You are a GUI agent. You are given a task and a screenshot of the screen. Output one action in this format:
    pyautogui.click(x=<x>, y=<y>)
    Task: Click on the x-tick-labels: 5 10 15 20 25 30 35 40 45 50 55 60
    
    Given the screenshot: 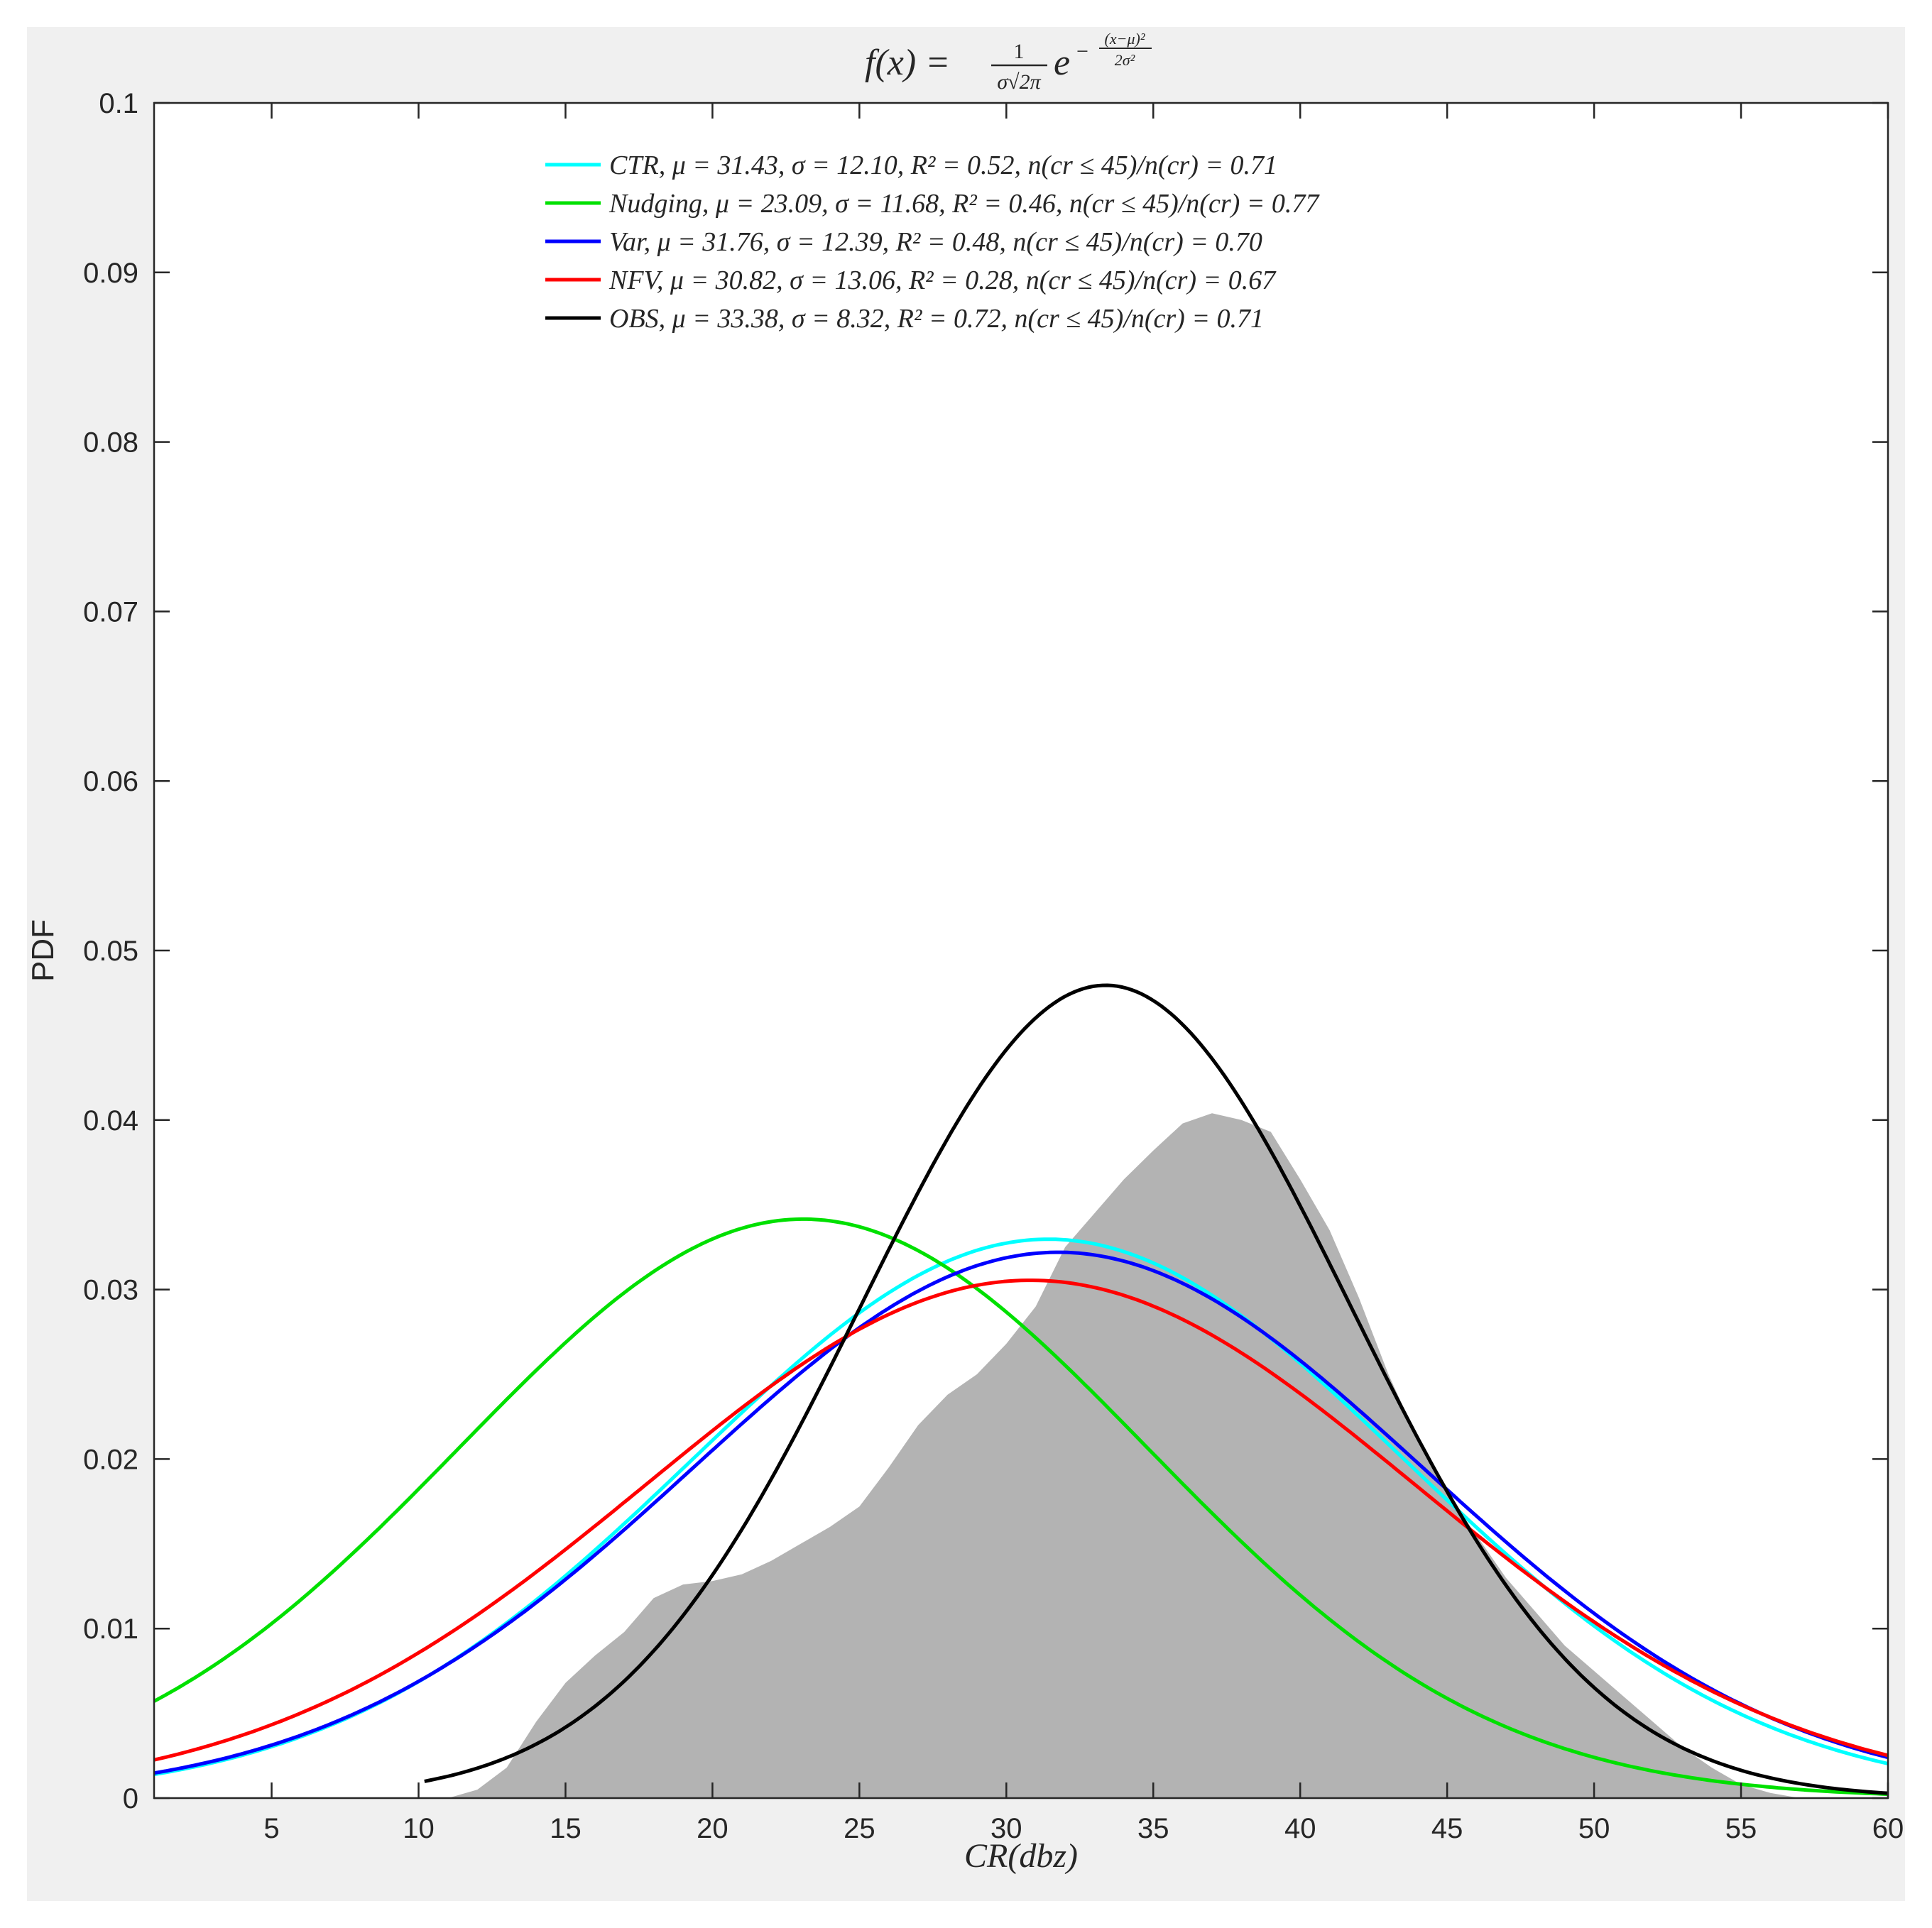 What is the action you would take?
    pyautogui.click(x=1083, y=1829)
    